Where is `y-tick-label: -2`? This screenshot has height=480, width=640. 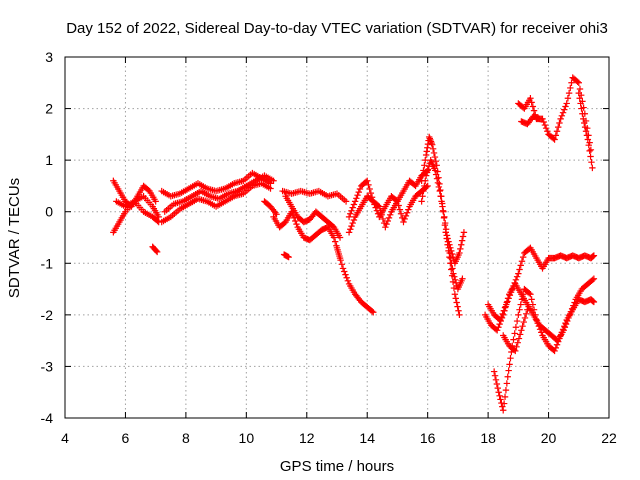
y-tick-label: -2 is located at coordinates (47, 315).